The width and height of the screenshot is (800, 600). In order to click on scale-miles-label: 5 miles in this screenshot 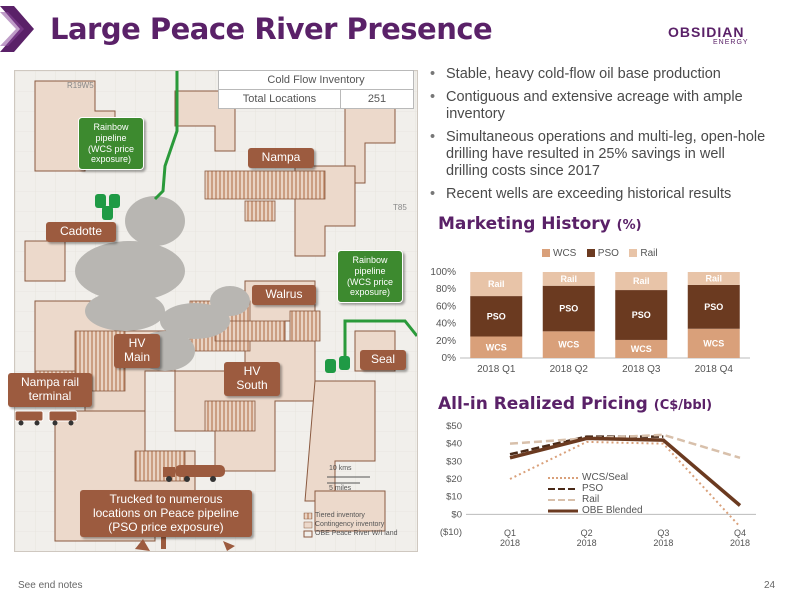, I will do `click(340, 488)`.